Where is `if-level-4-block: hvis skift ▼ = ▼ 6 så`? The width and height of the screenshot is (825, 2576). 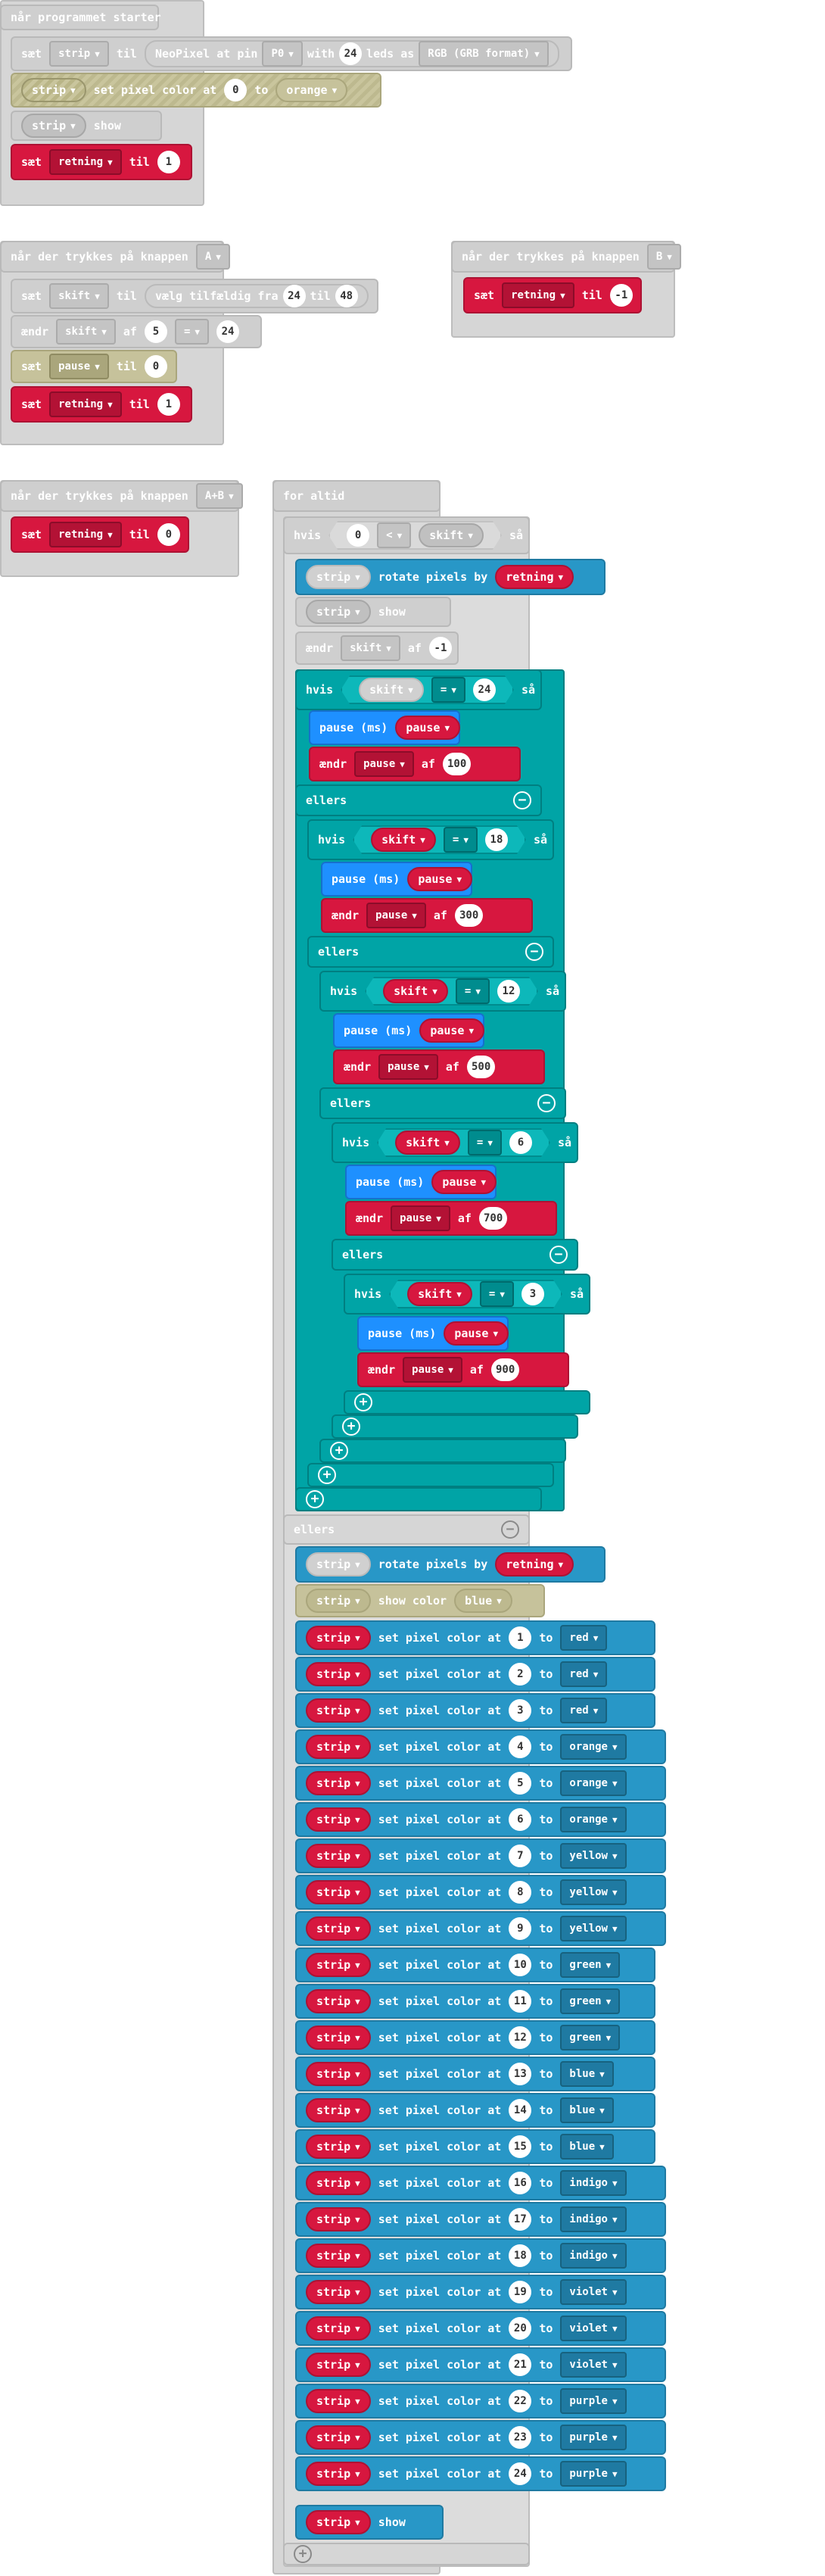
if-level-4-block: hvis skift ▼ = ▼ 6 så is located at coordinates (455, 1142).